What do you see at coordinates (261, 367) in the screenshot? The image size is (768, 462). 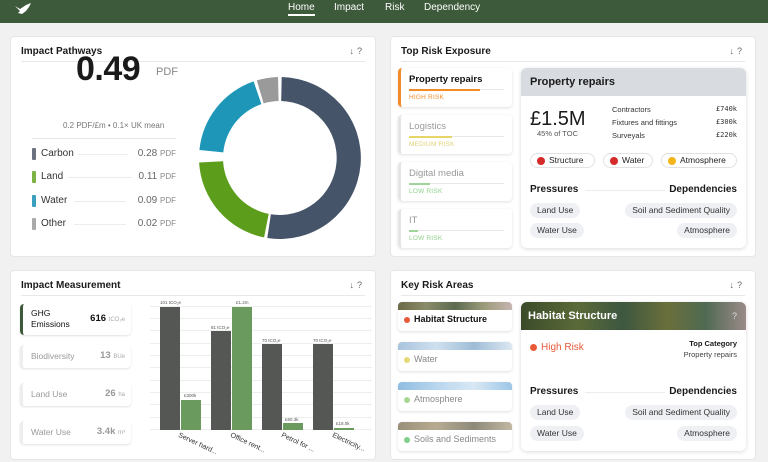 I see `gridline` at bounding box center [261, 367].